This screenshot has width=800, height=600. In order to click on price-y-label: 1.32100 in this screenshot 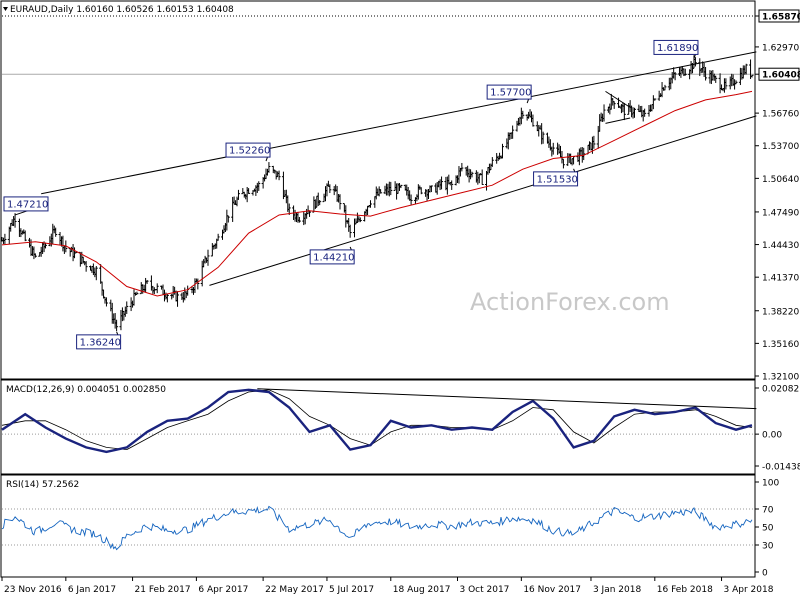, I will do `click(780, 378)`.